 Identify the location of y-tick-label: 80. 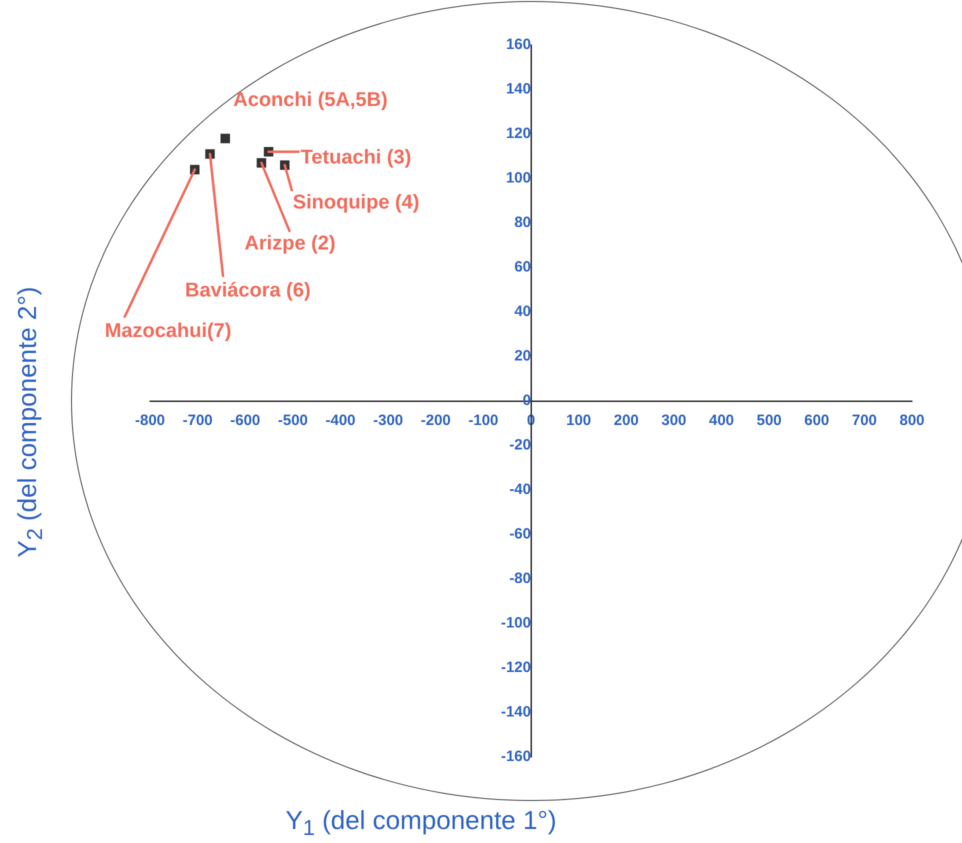
(522, 223).